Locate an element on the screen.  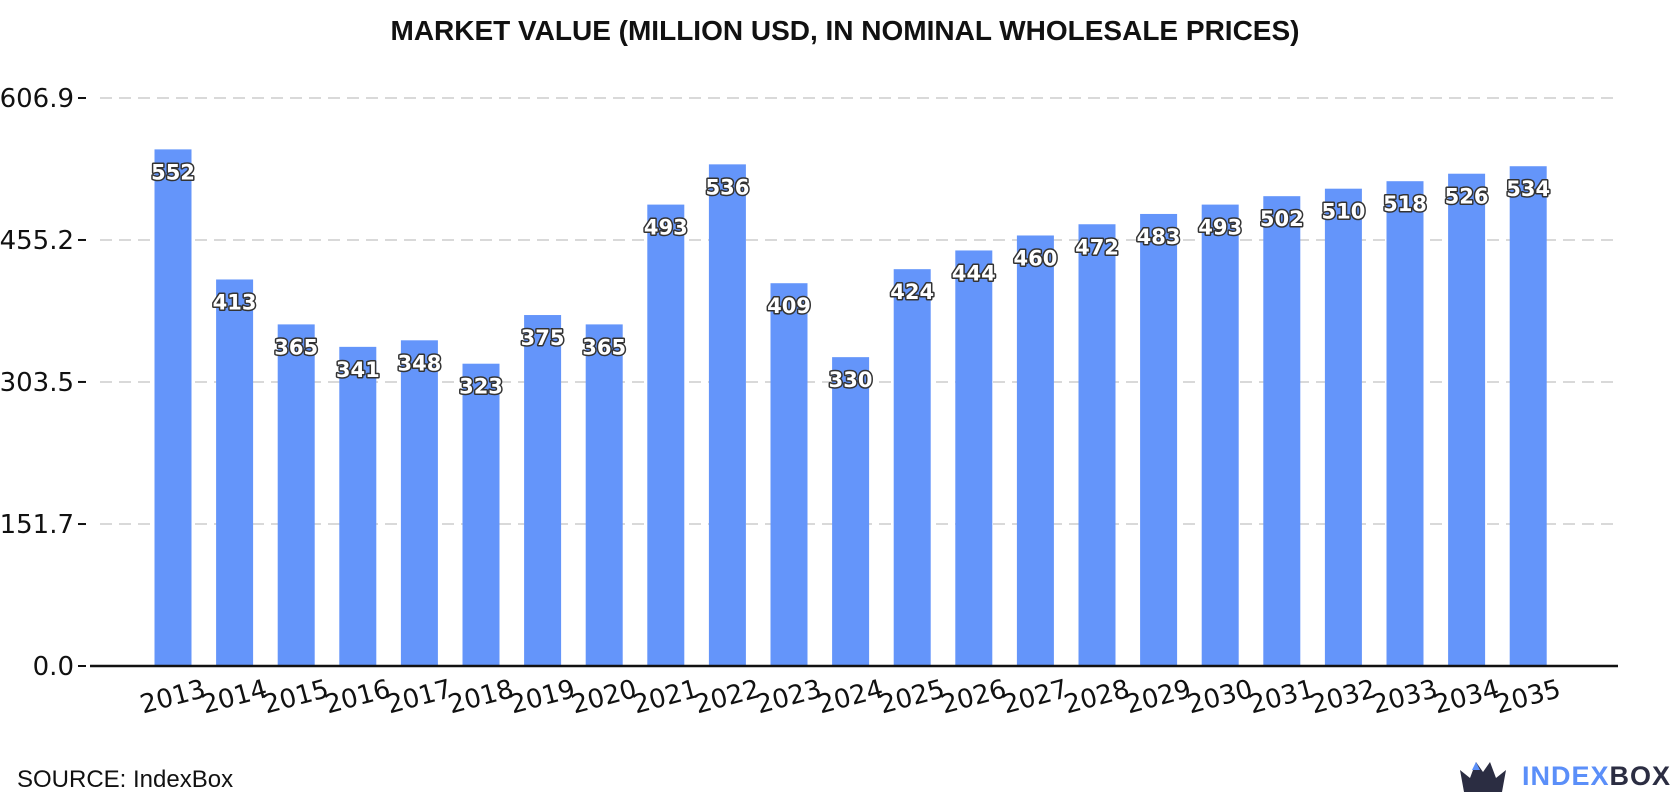
x-tick-label: 2024 is located at coordinates (851, 697).